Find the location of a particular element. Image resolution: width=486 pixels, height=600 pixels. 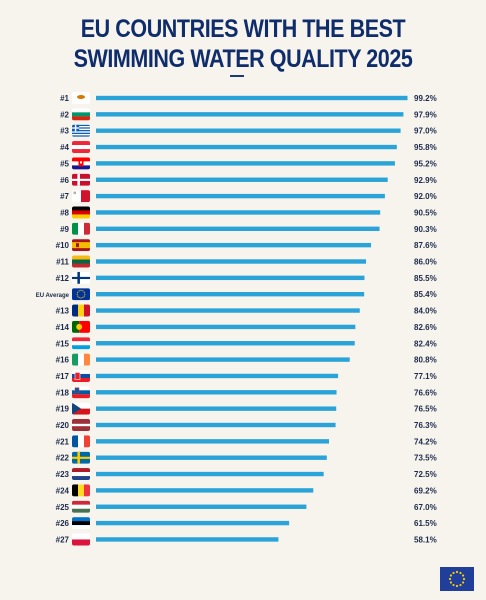

value-label: 90.5% is located at coordinates (425, 212).